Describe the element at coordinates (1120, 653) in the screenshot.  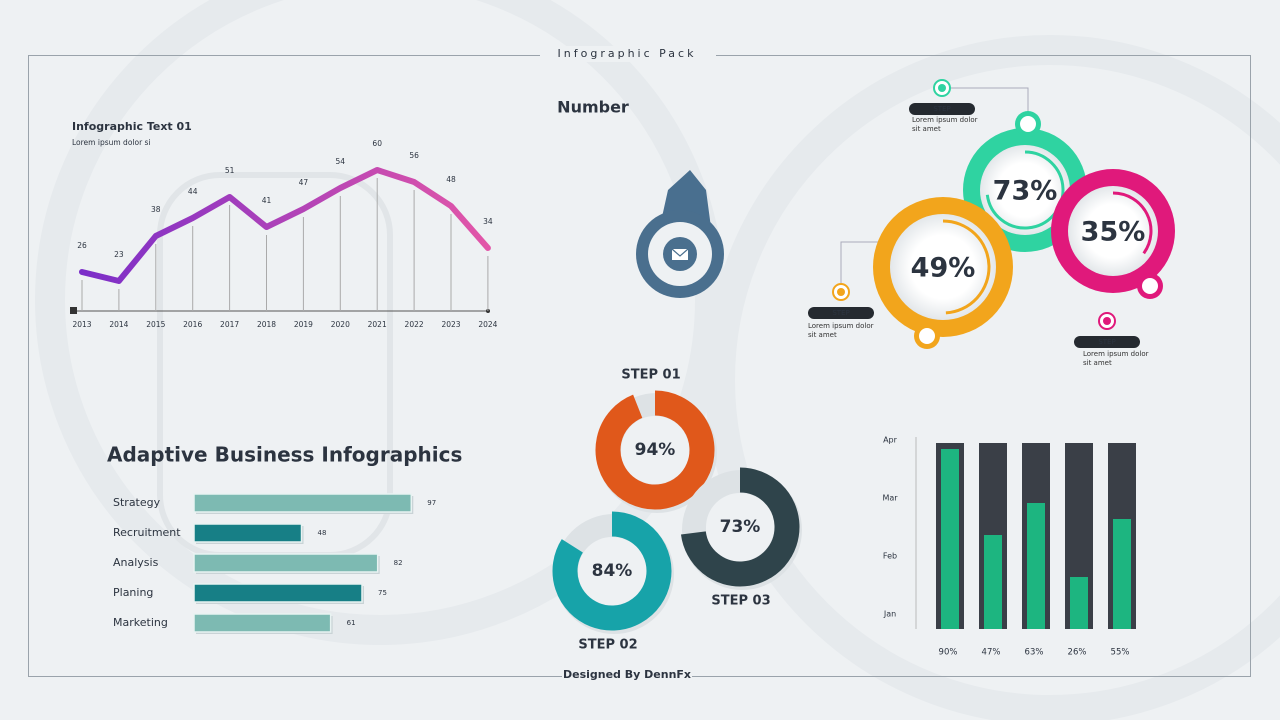
I see `value-label: 55%` at that location.